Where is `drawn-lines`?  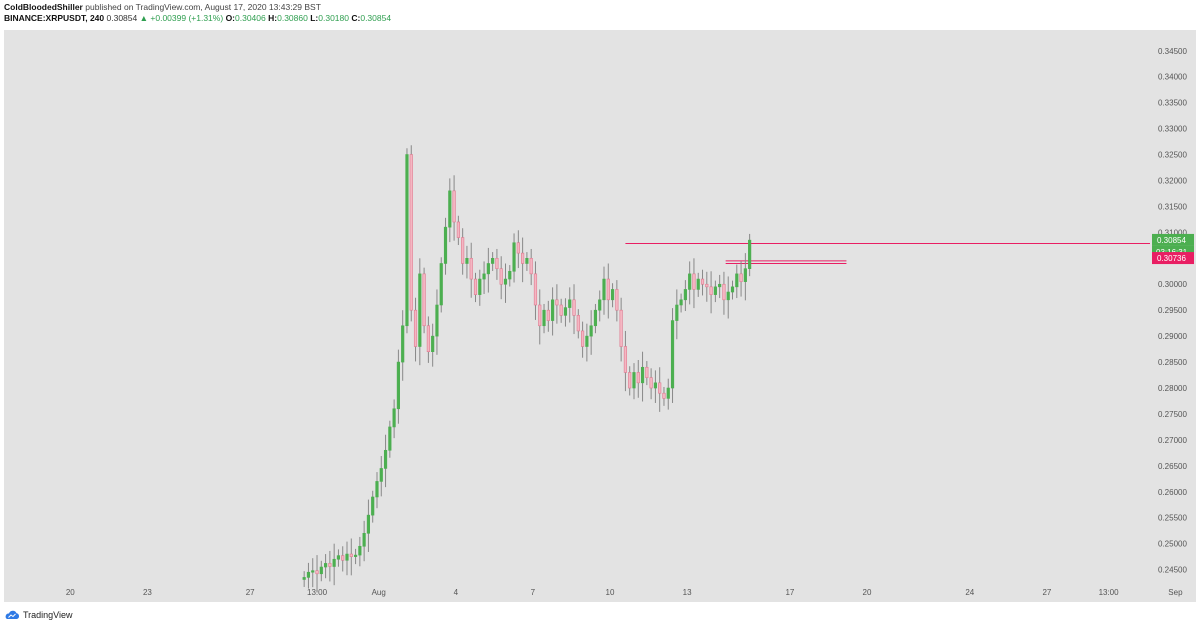
drawn-lines is located at coordinates (887, 253).